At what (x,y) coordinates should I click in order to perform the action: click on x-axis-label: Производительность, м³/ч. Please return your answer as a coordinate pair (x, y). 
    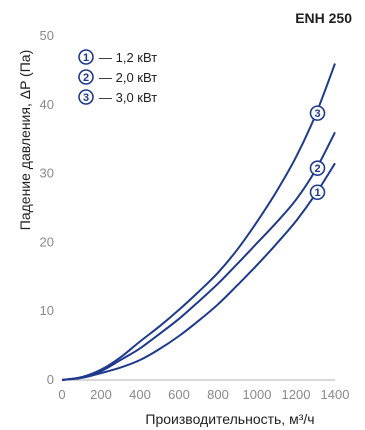
    Looking at the image, I should click on (229, 419).